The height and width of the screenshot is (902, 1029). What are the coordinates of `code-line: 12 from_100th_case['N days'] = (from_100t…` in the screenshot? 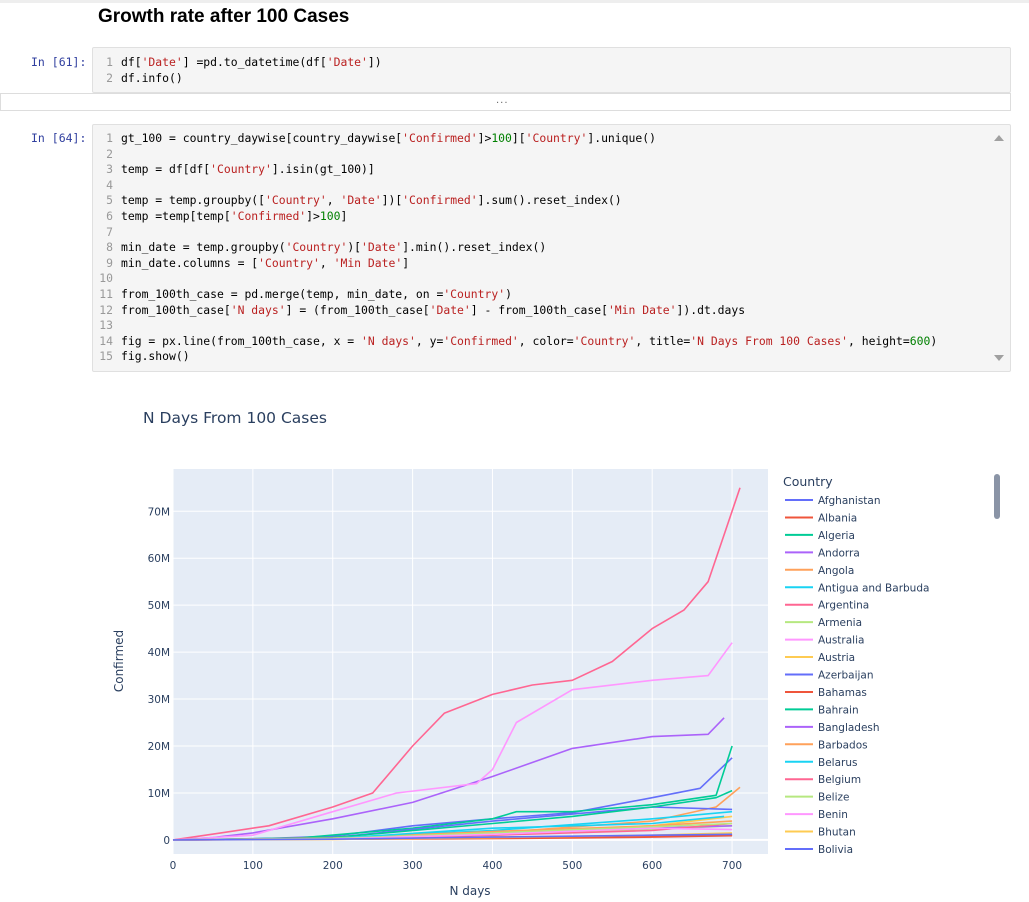 It's located at (551, 311).